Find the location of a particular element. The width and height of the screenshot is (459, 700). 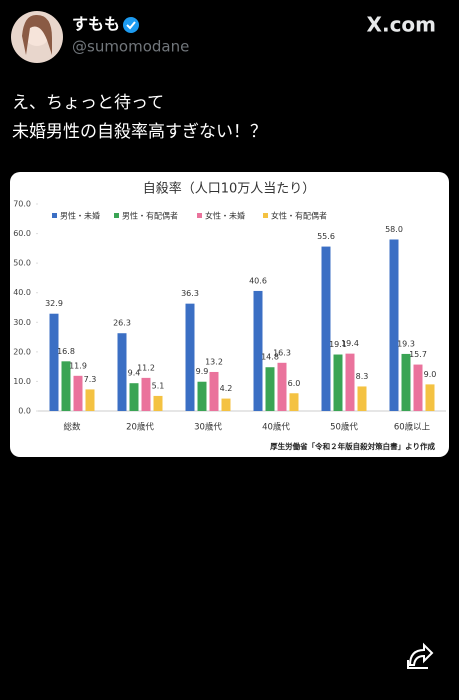

value-label: 19.4 is located at coordinates (350, 343).